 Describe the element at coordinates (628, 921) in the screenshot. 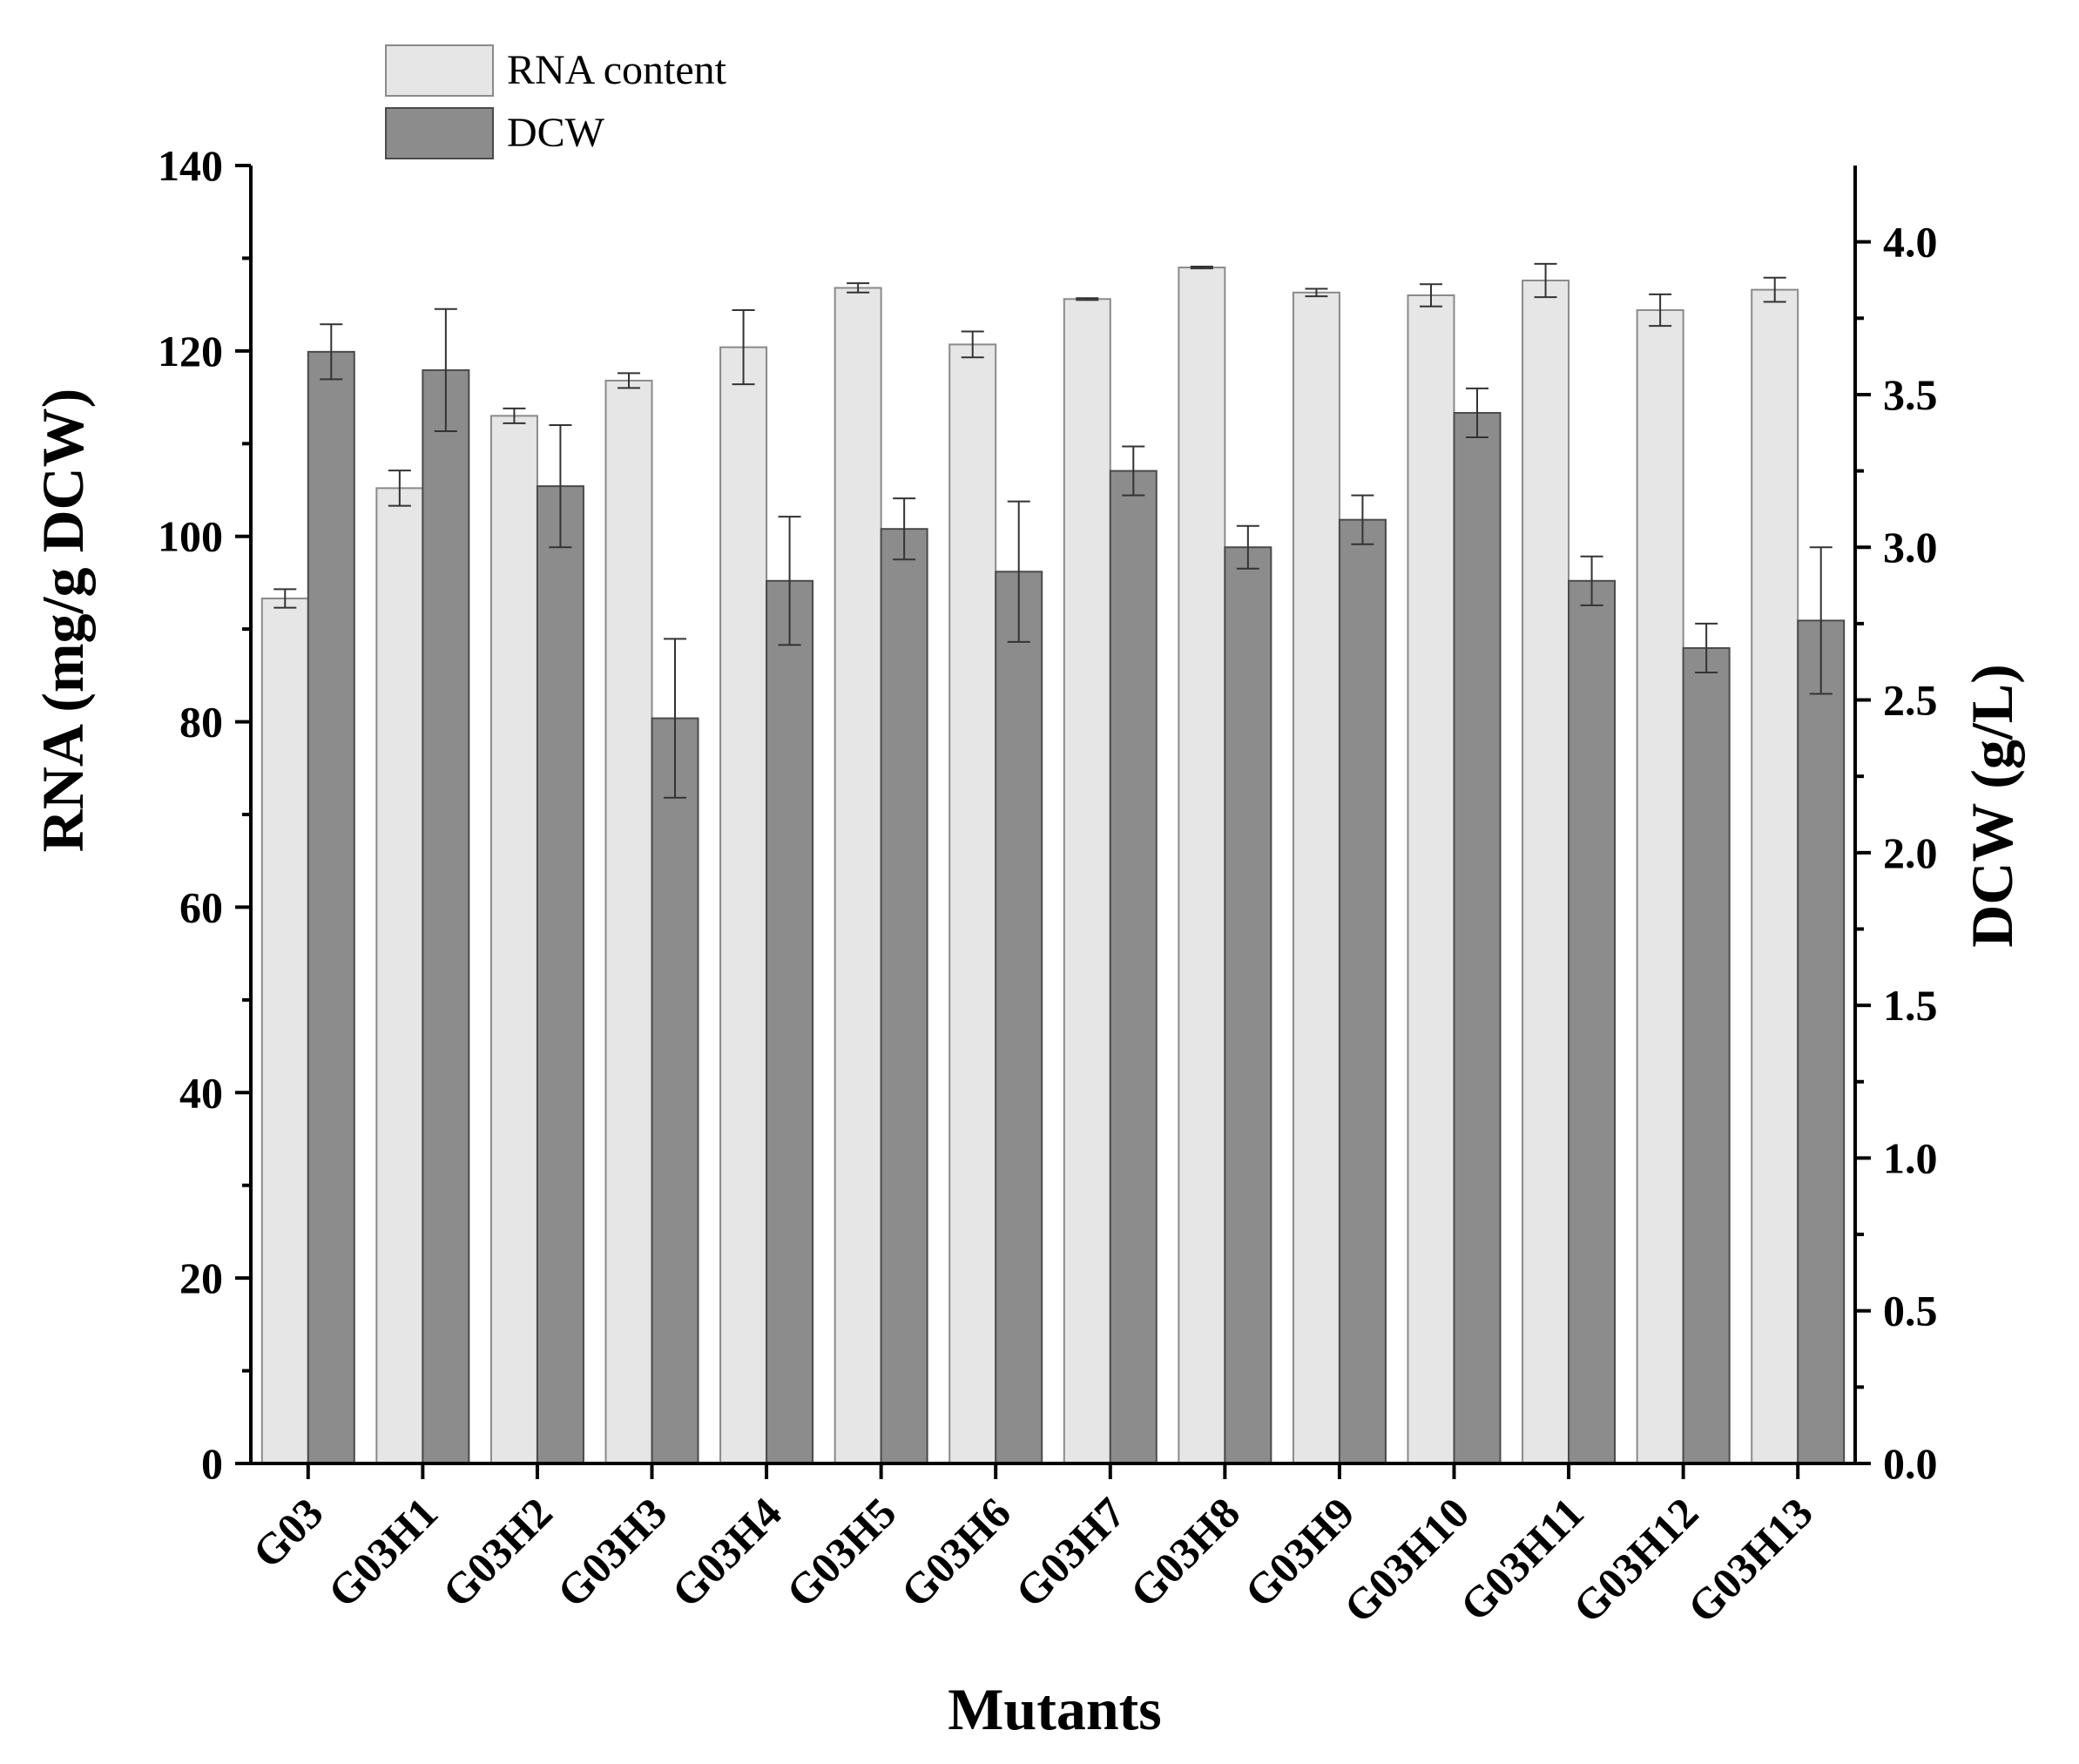

I see `bar-rna-content-g03h3` at that location.